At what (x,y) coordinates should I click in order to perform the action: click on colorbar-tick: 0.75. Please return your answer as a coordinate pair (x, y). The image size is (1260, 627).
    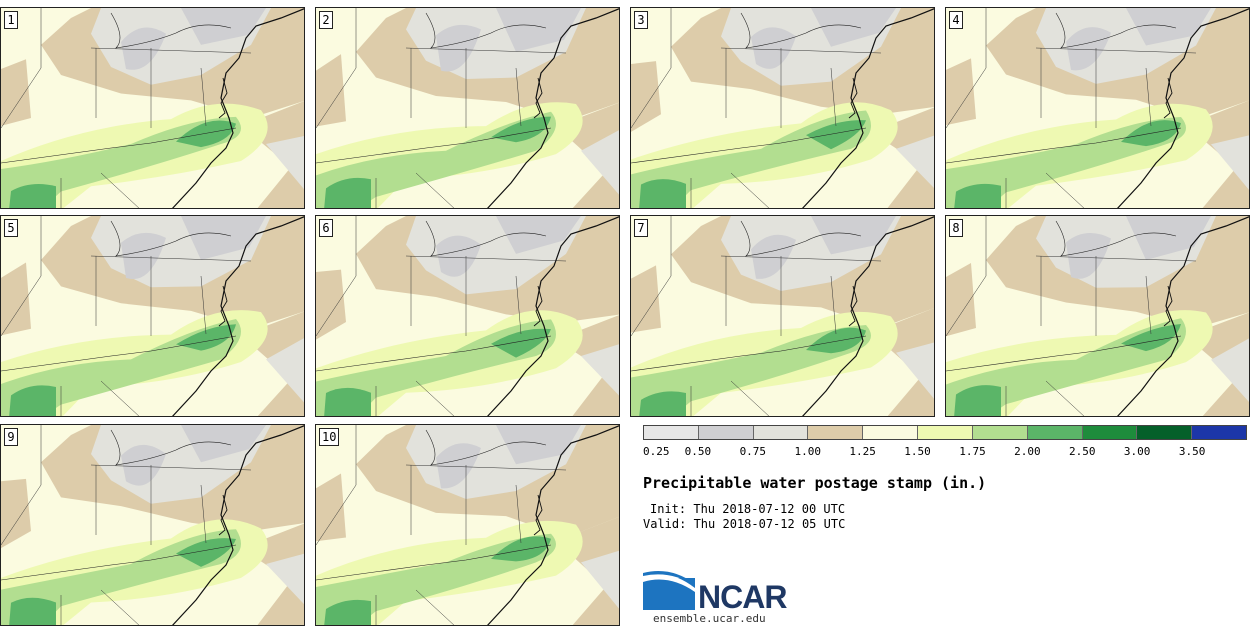
    Looking at the image, I should click on (753, 451).